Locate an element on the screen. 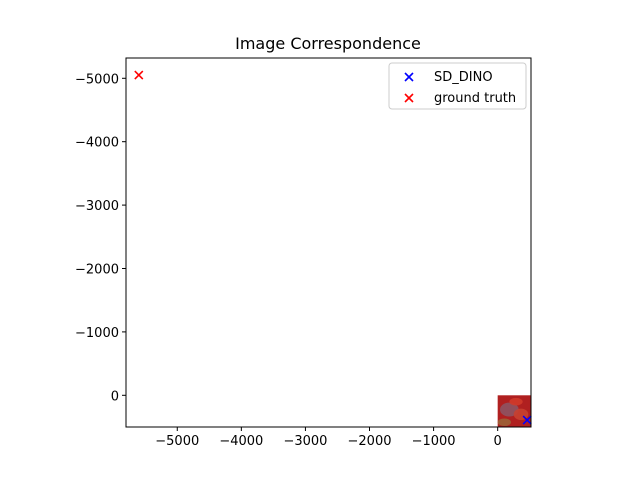 Image resolution: width=640 pixels, height=480 pixels. y-axis: −5000 −4000 −3000 −2000 −1000 0 is located at coordinates (100, 238).